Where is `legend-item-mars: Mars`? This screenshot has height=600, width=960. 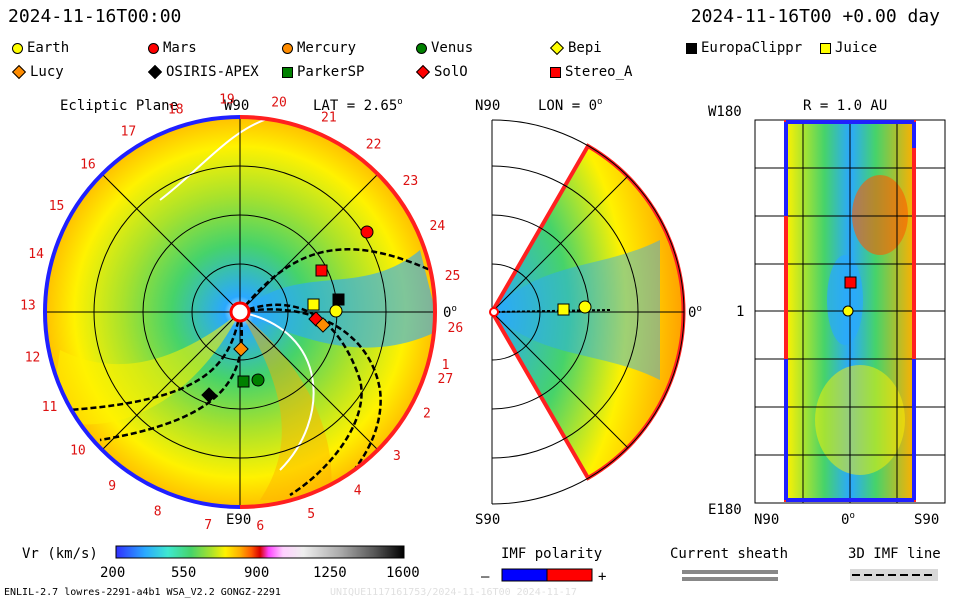
legend-item-mars: Mars is located at coordinates (172, 48).